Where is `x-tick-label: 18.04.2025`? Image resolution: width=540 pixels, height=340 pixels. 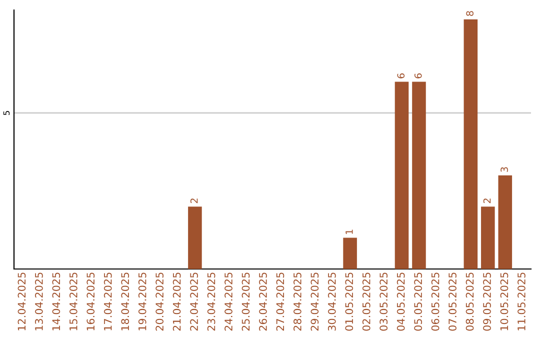
x-tick-label: 18.04.2025 is located at coordinates (125, 301).